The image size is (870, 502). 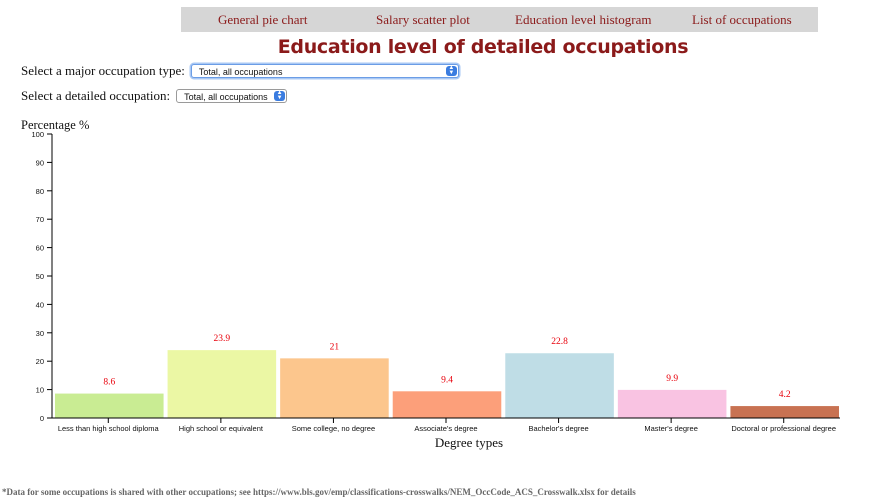 What do you see at coordinates (226, 97) in the screenshot?
I see `detailed-occupation-value: Total, all occupations` at bounding box center [226, 97].